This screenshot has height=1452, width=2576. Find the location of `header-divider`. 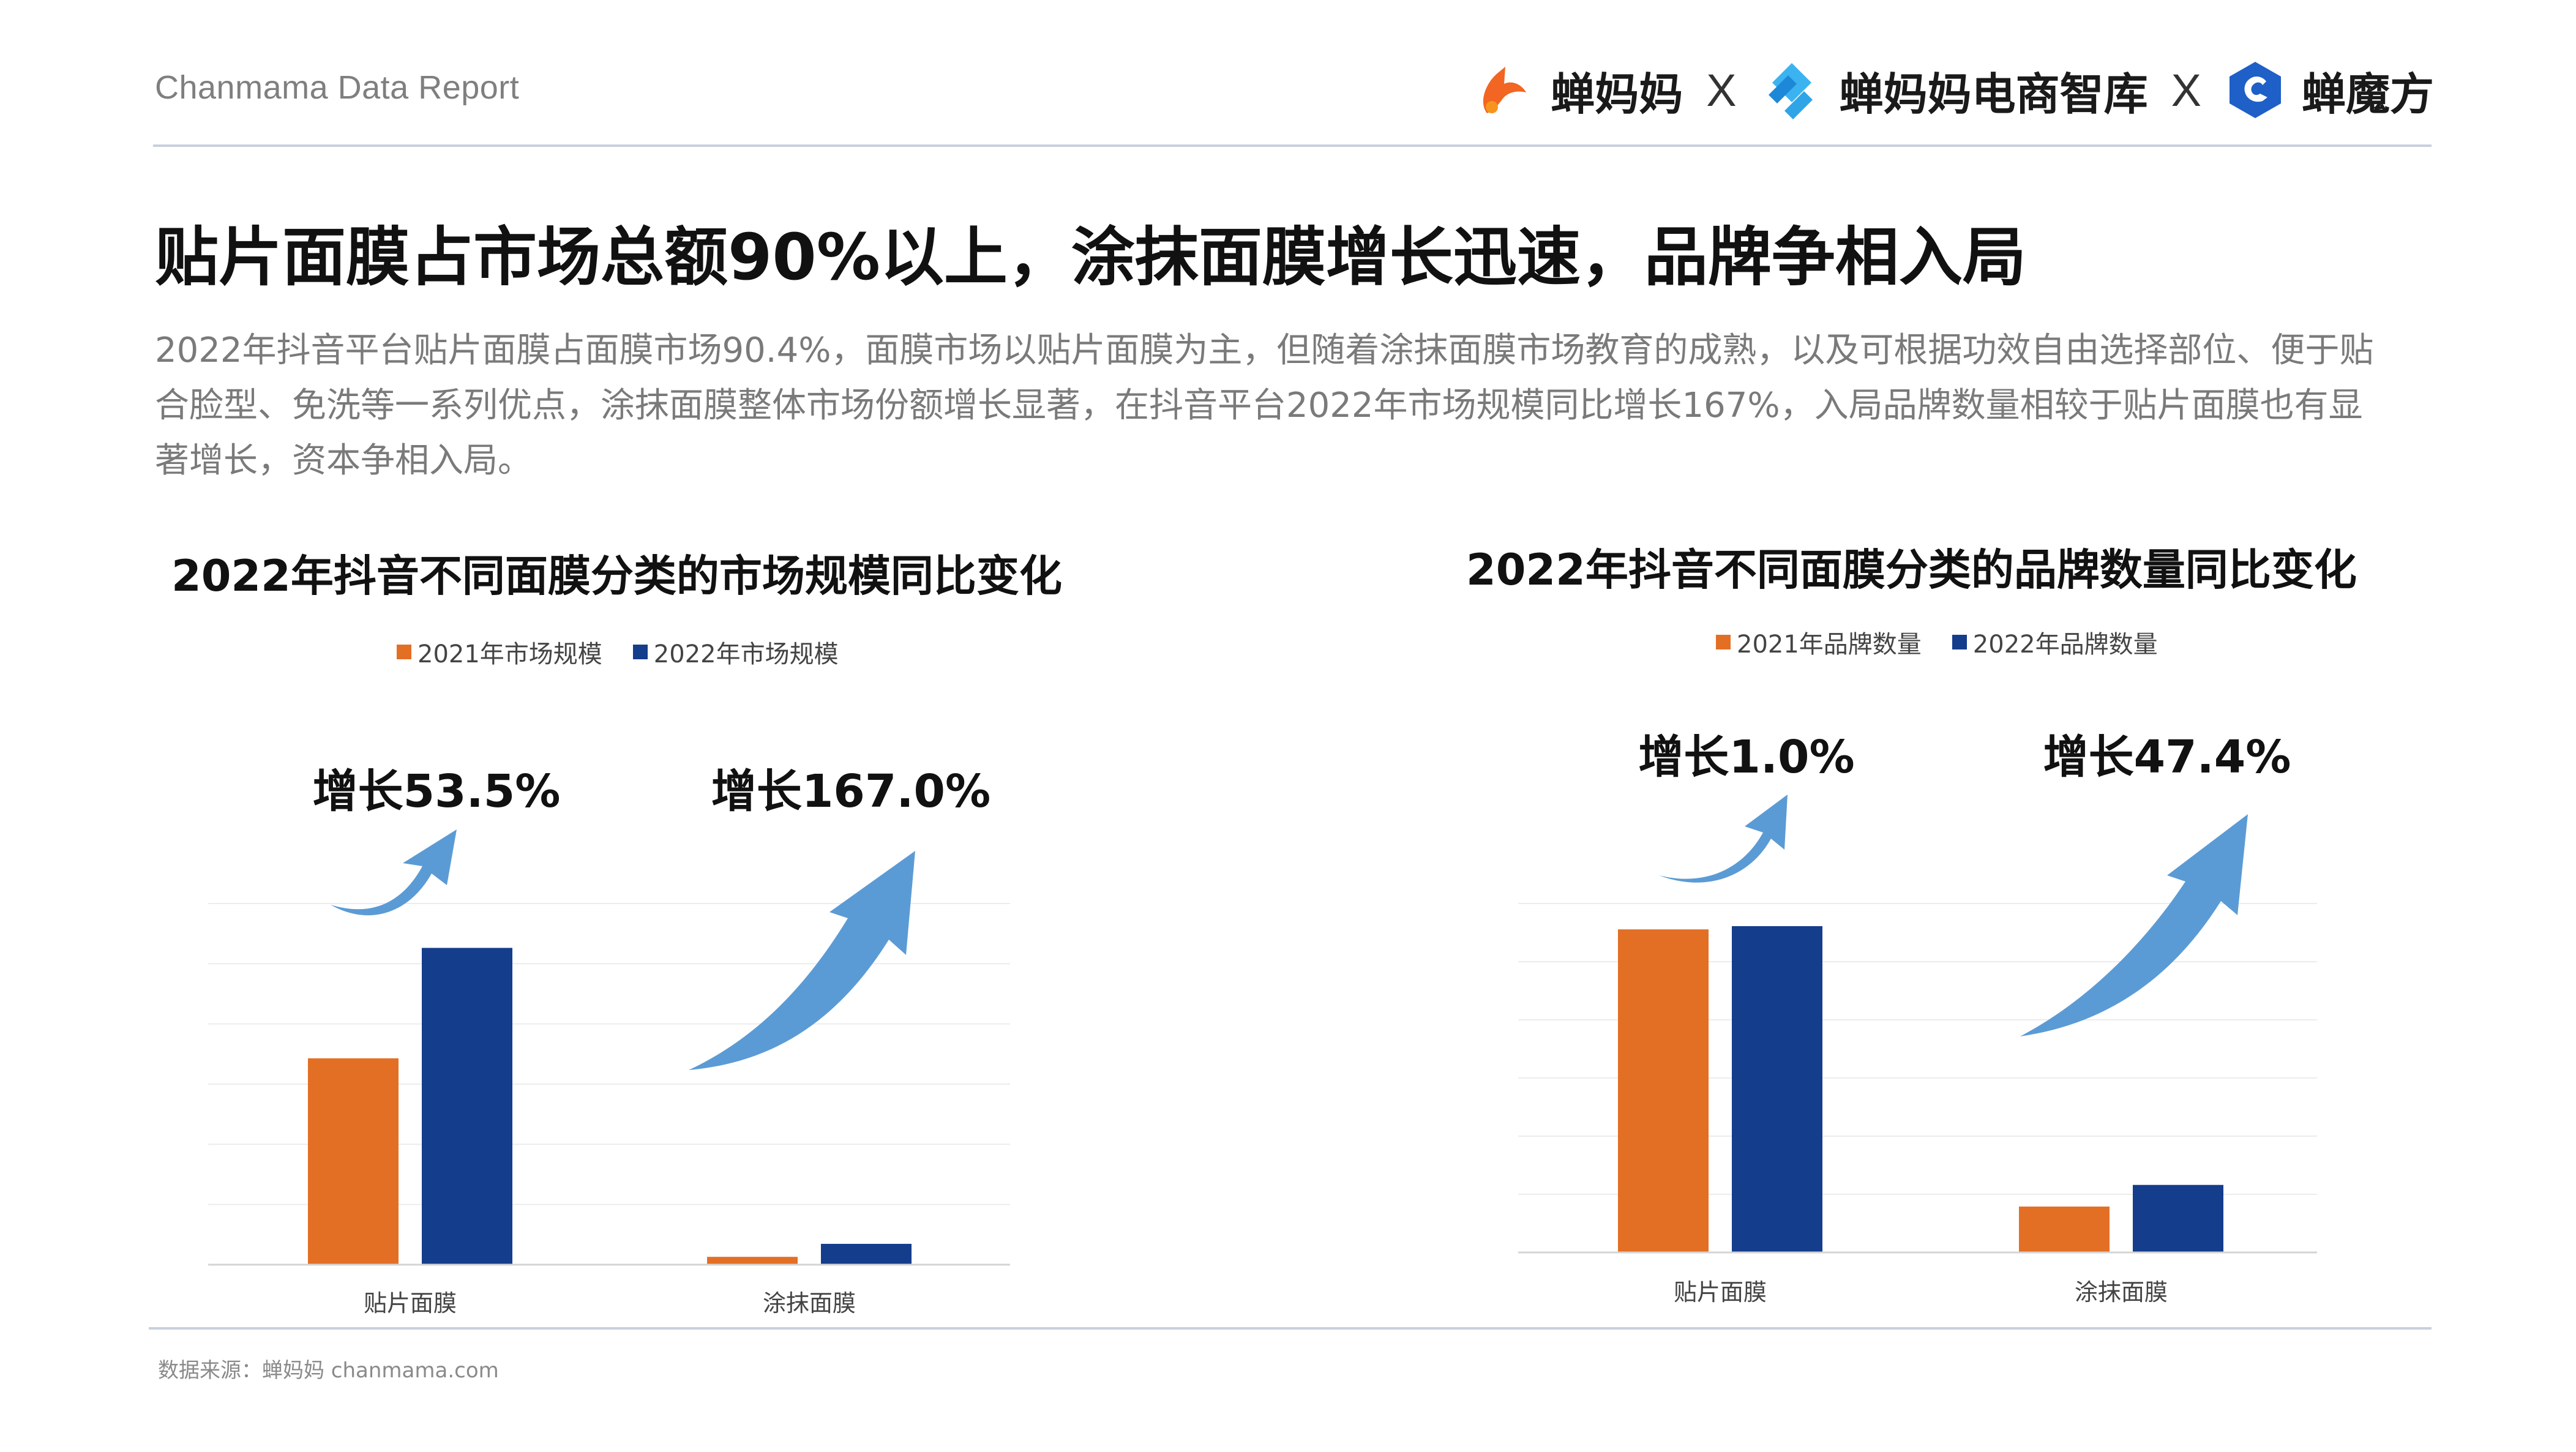

header-divider is located at coordinates (1292, 145).